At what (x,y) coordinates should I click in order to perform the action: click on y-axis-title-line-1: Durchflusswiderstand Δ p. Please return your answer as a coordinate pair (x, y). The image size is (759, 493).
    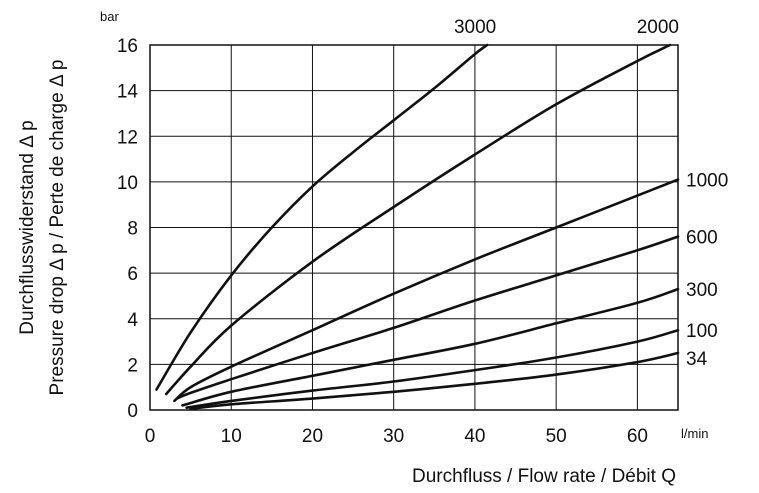
    Looking at the image, I should click on (27, 227).